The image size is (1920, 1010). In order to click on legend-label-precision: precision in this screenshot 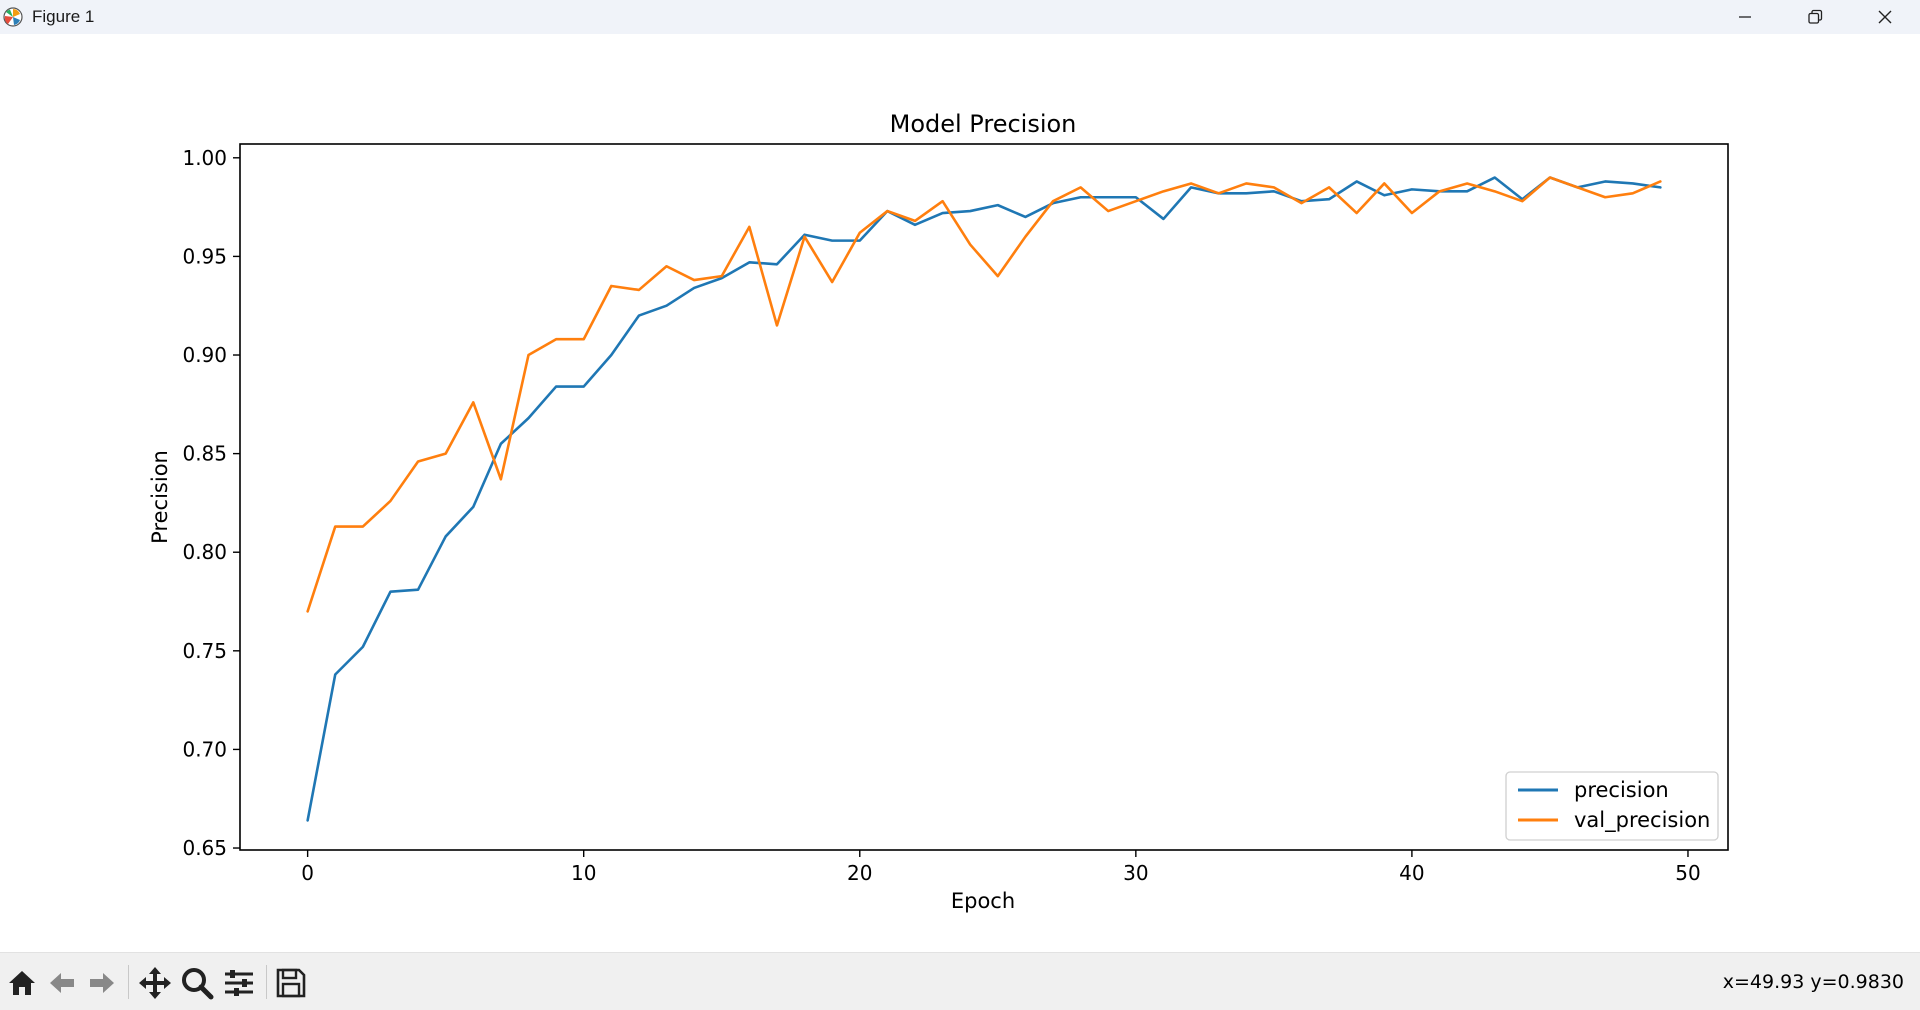, I will do `click(1621, 790)`.